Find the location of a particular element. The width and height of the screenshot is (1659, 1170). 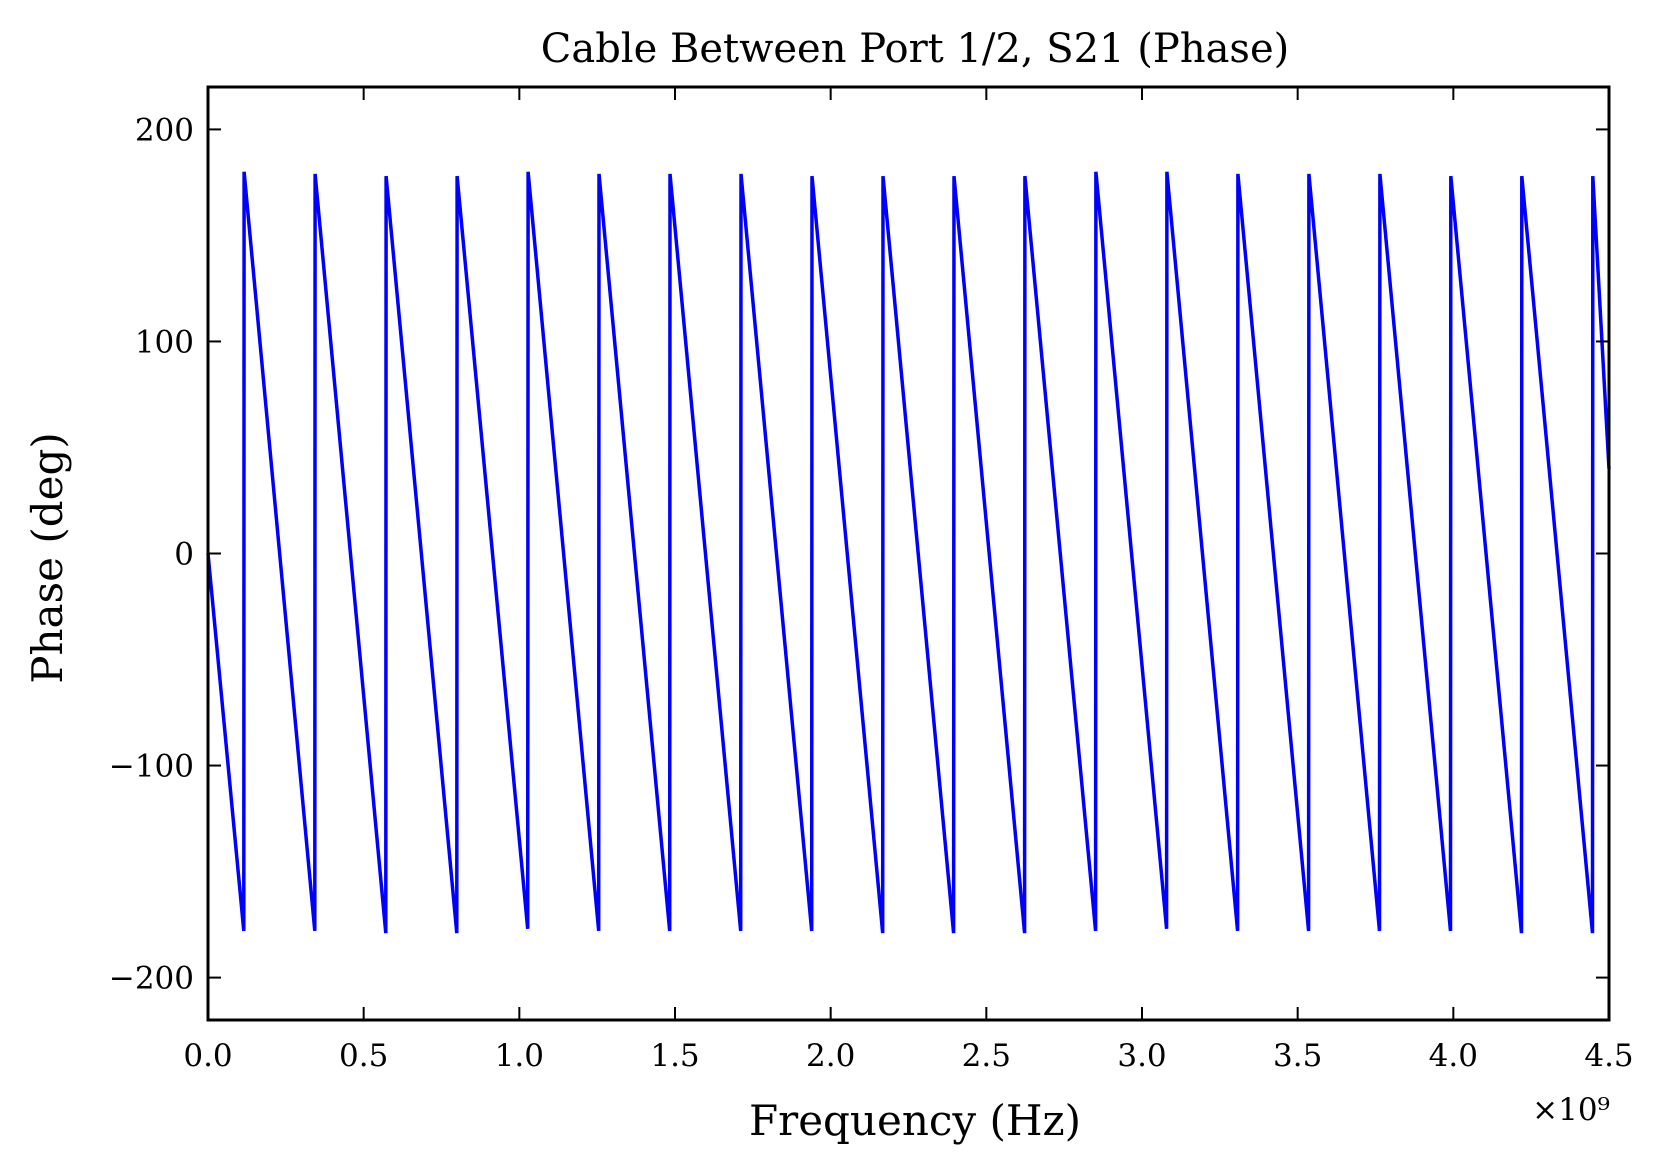

x-tick-label: 4.0 is located at coordinates (1453, 1056).